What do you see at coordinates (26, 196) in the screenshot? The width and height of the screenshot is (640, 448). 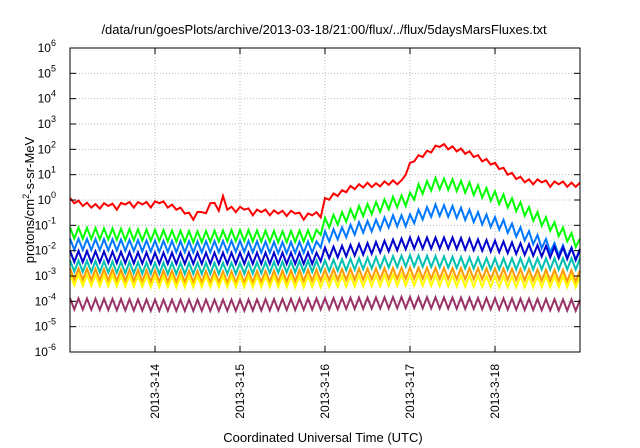 I see `ylabel-sup: 2` at bounding box center [26, 196].